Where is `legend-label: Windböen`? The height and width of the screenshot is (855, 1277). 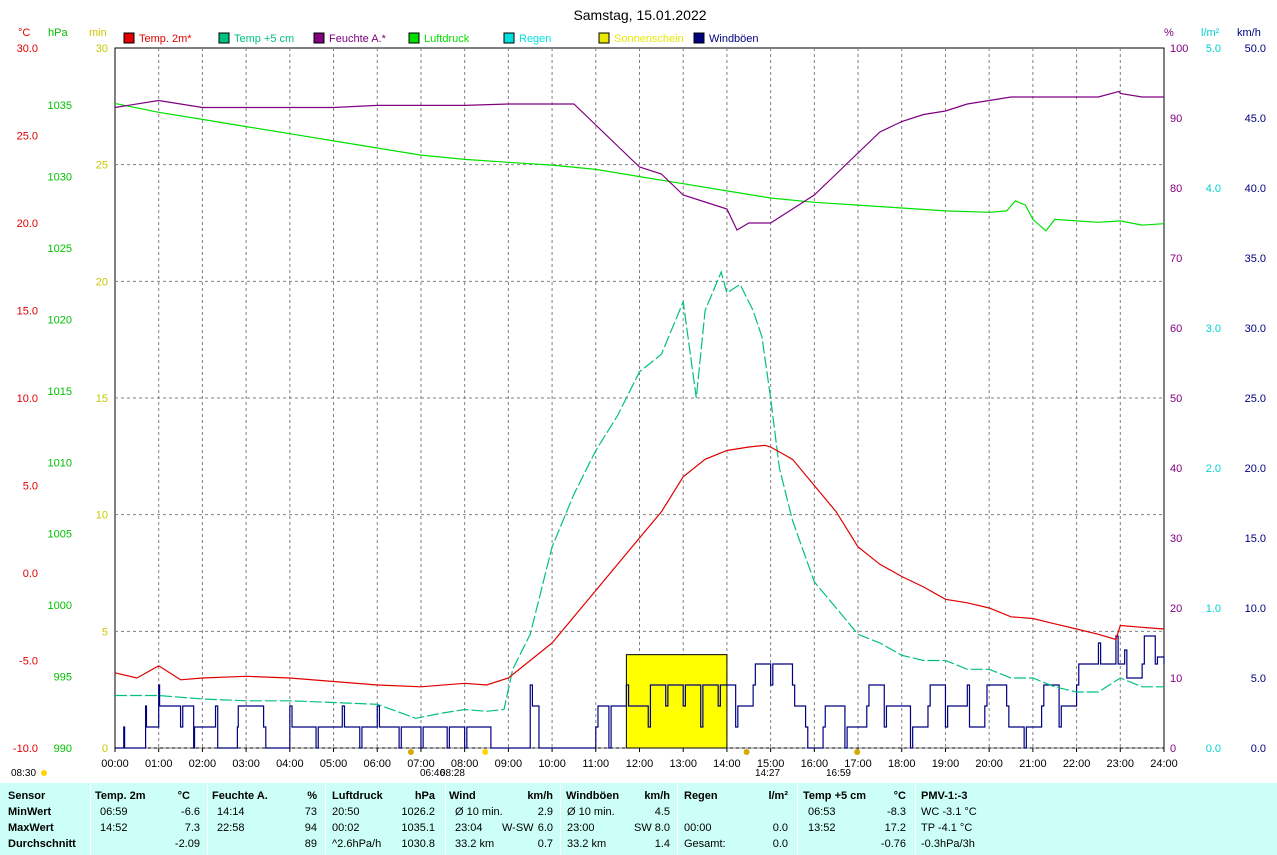
legend-label: Windböen is located at coordinates (734, 39).